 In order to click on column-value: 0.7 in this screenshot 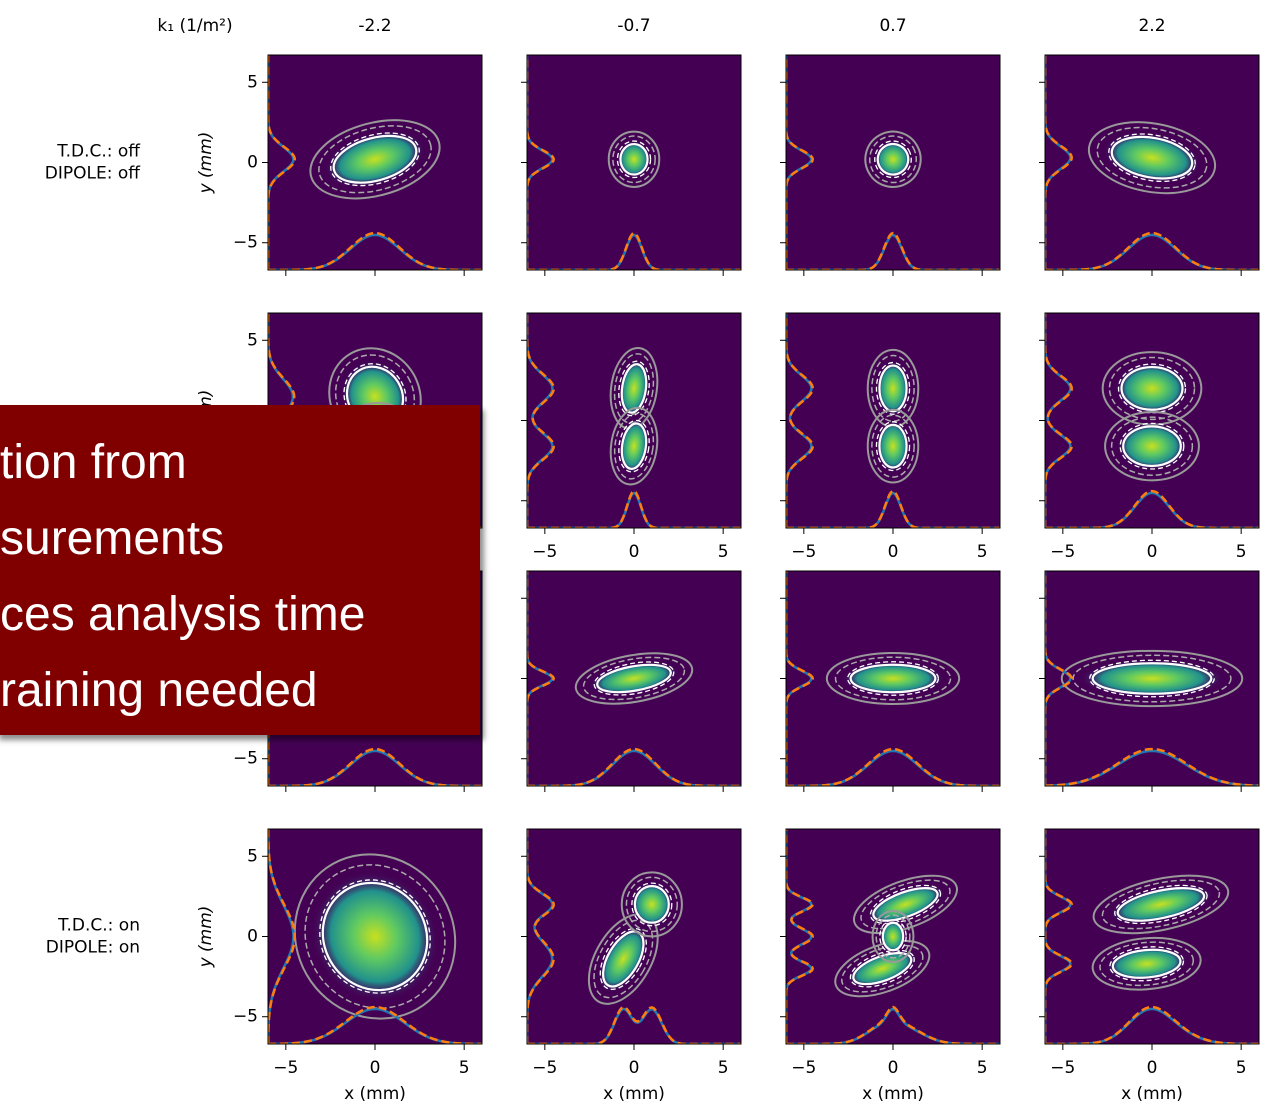, I will do `click(892, 26)`.